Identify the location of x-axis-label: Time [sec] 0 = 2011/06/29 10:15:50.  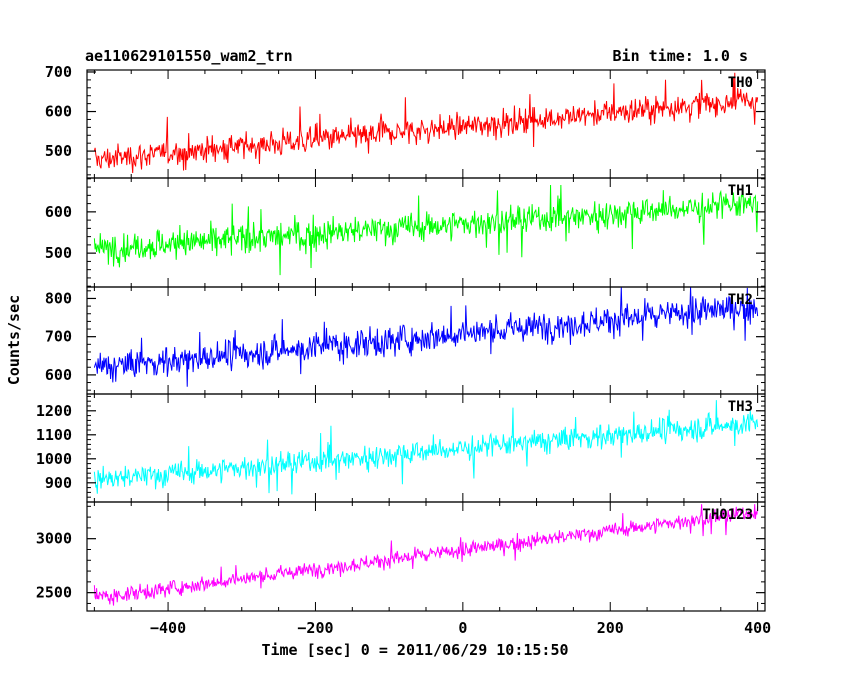
(414, 650).